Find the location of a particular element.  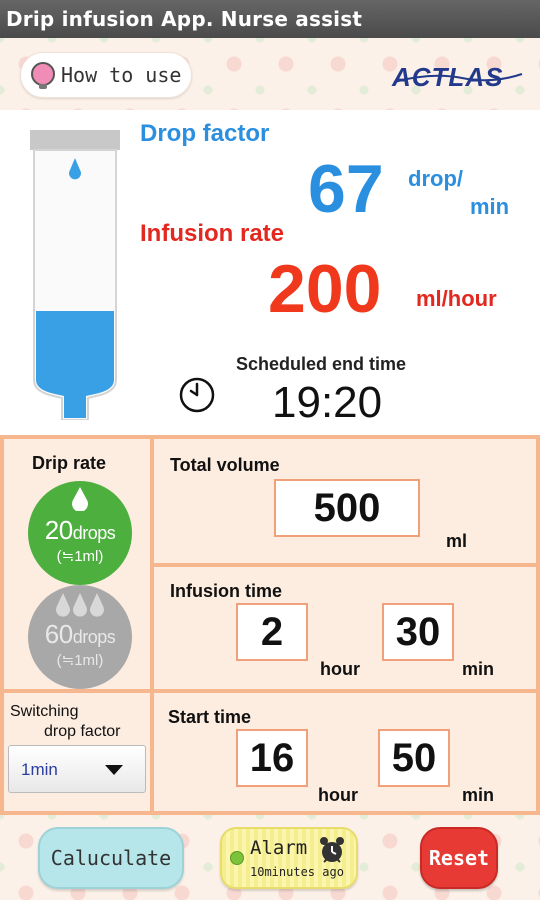

drip-rate-60-option: 60drops (≒1ml) is located at coordinates (80, 637).